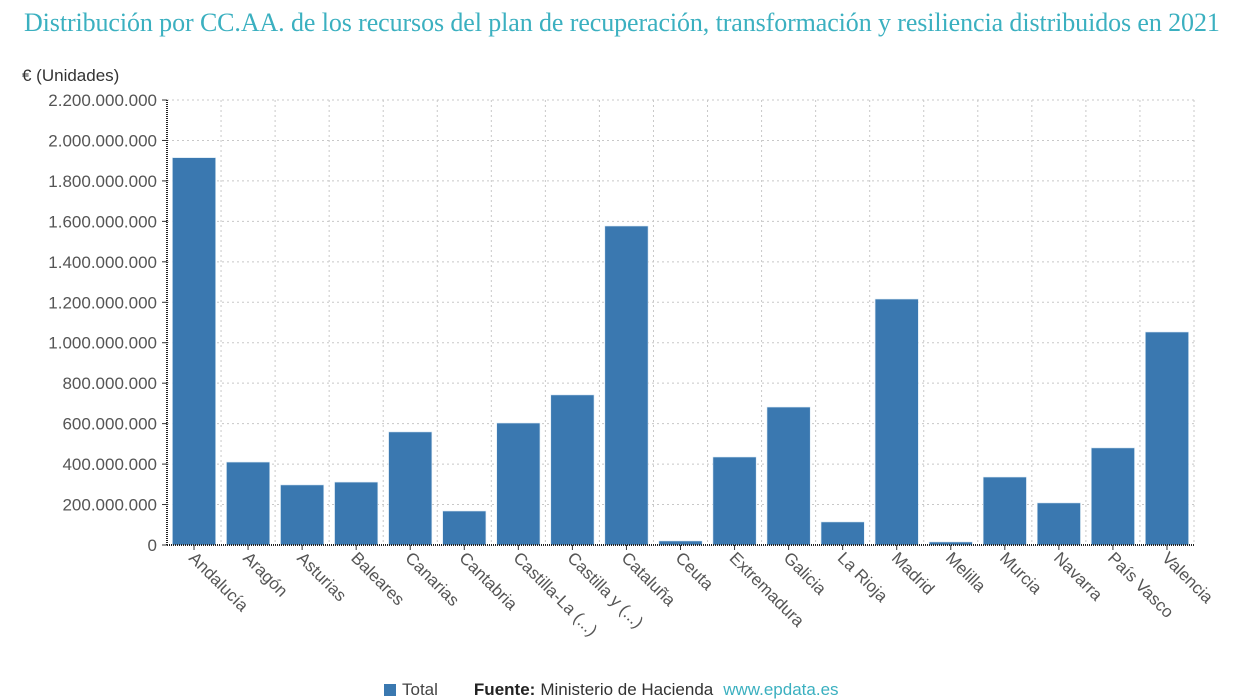 The width and height of the screenshot is (1248, 700). I want to click on y-axis-unit-label: € (Unidades), so click(70, 75).